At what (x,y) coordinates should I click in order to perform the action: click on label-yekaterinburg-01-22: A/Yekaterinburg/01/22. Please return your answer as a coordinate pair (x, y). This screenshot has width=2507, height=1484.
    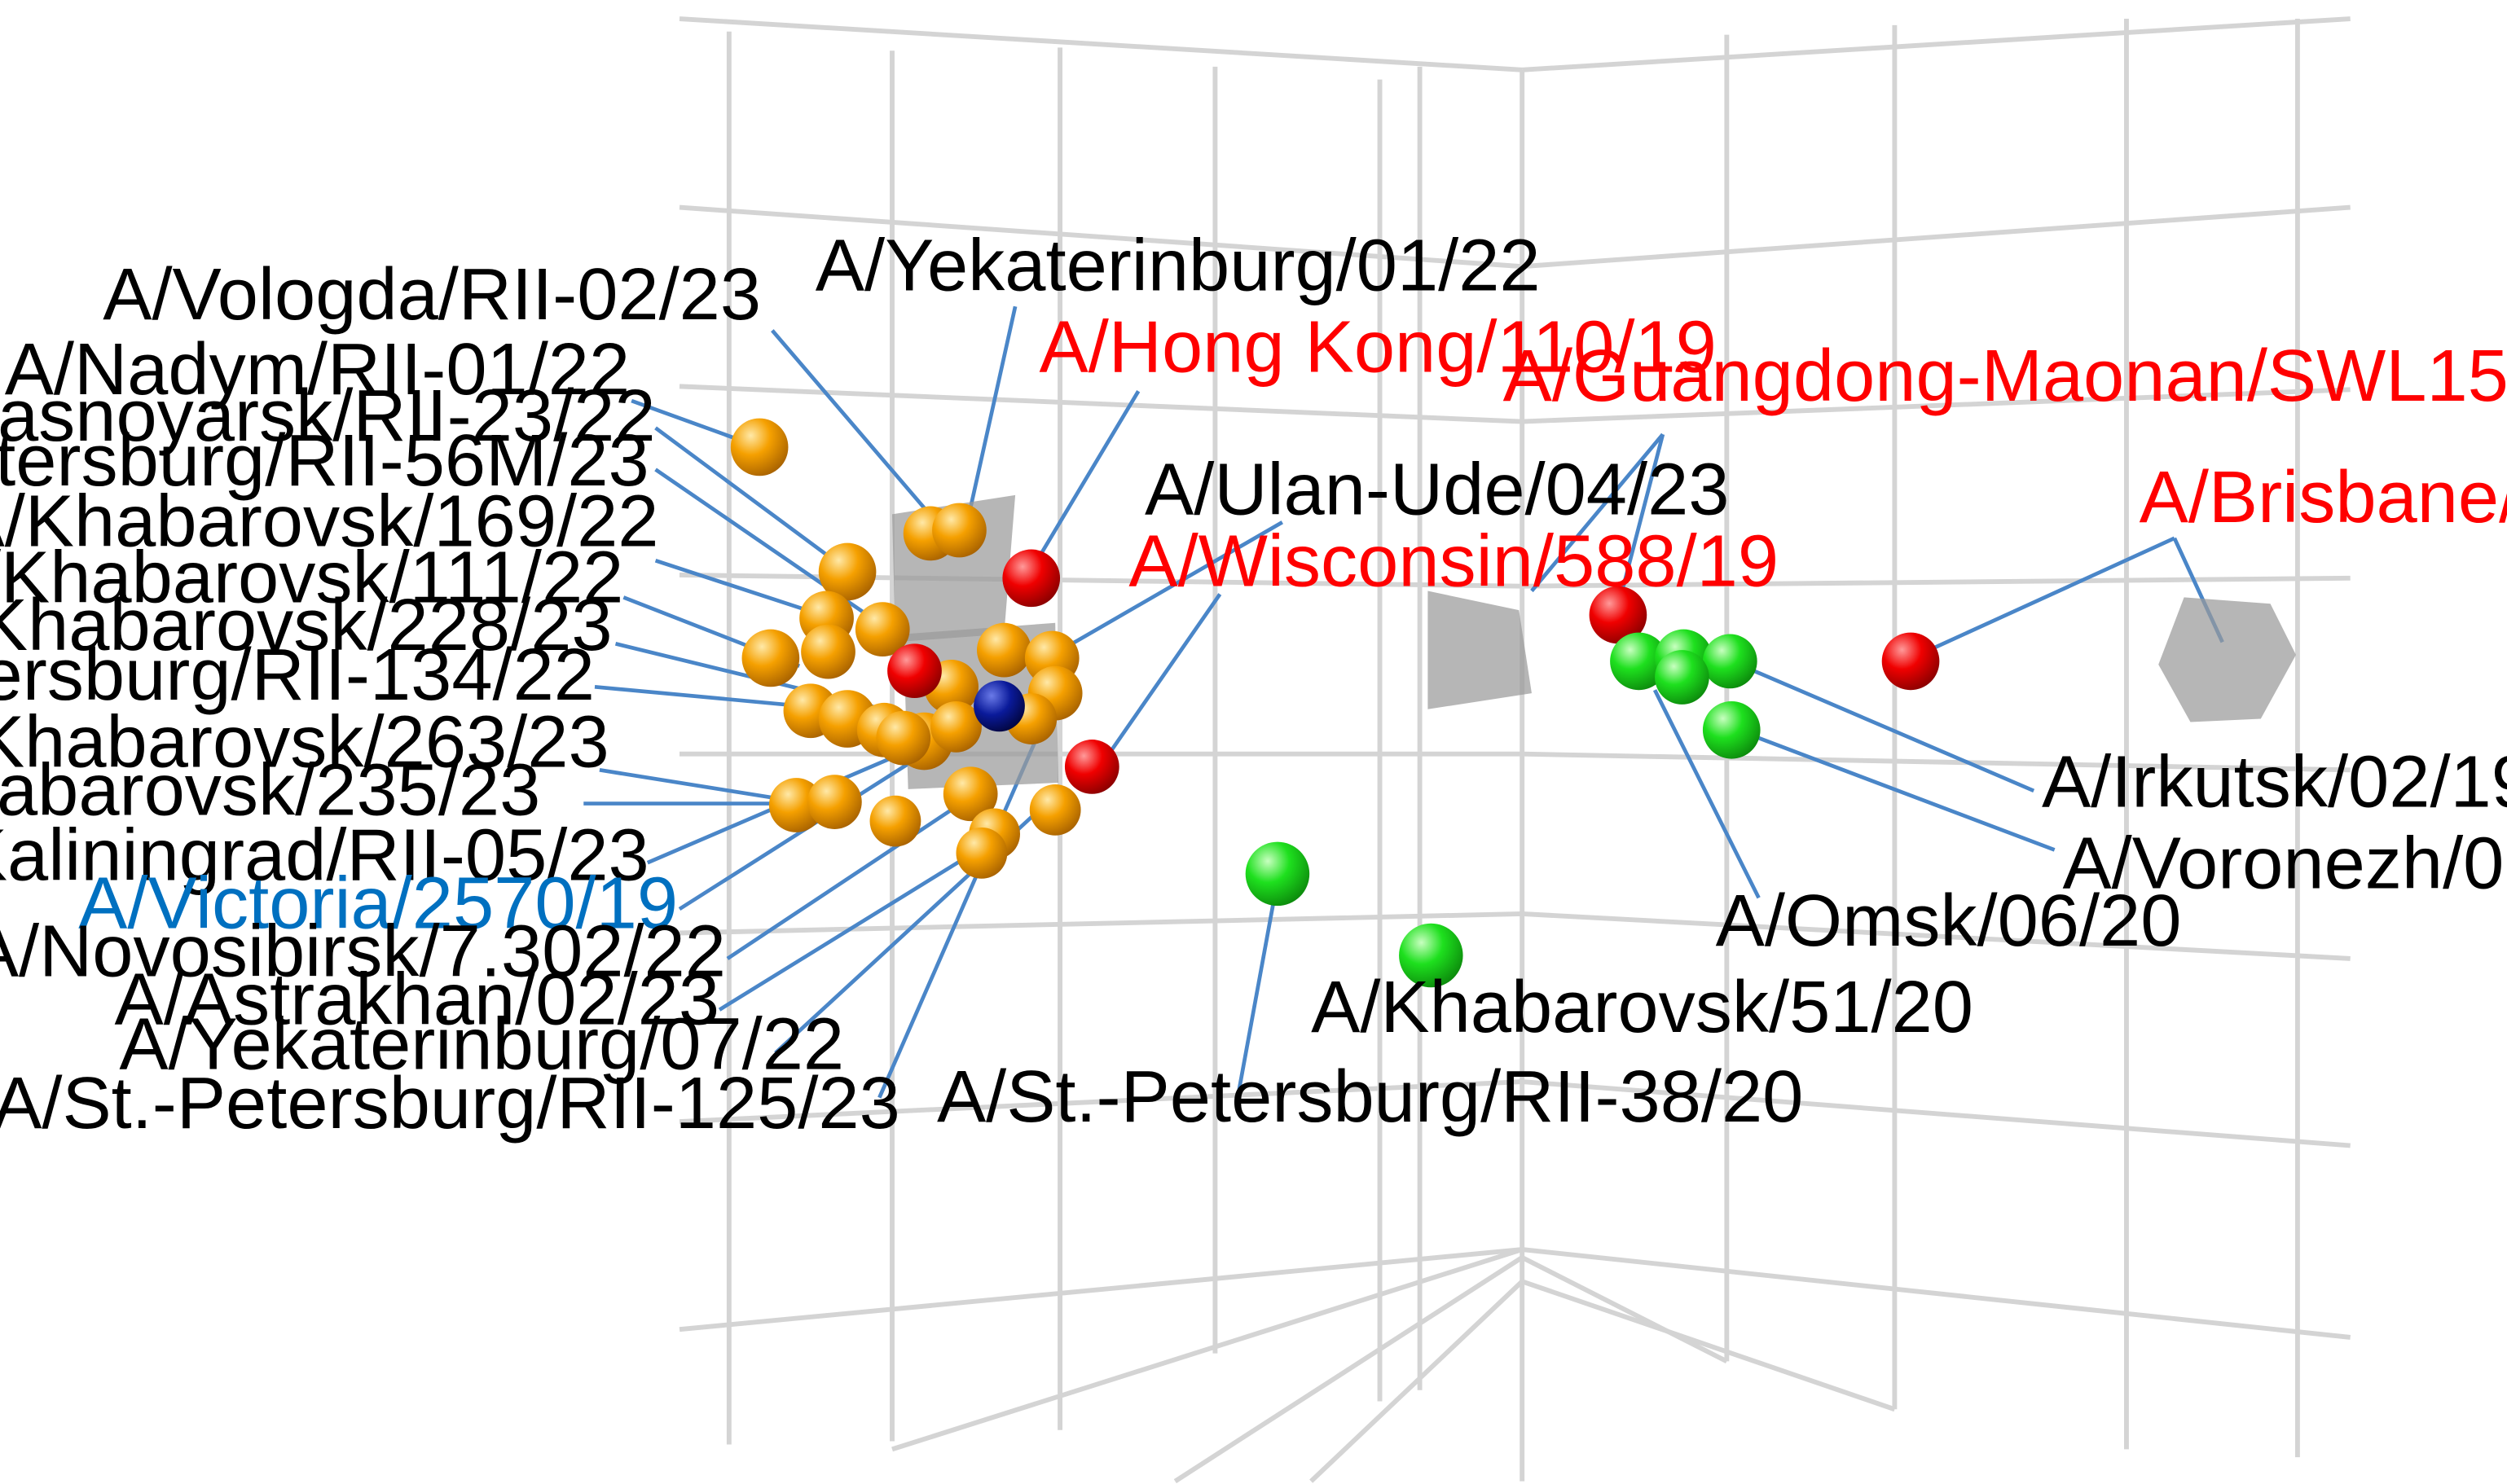
    Looking at the image, I should click on (1178, 266).